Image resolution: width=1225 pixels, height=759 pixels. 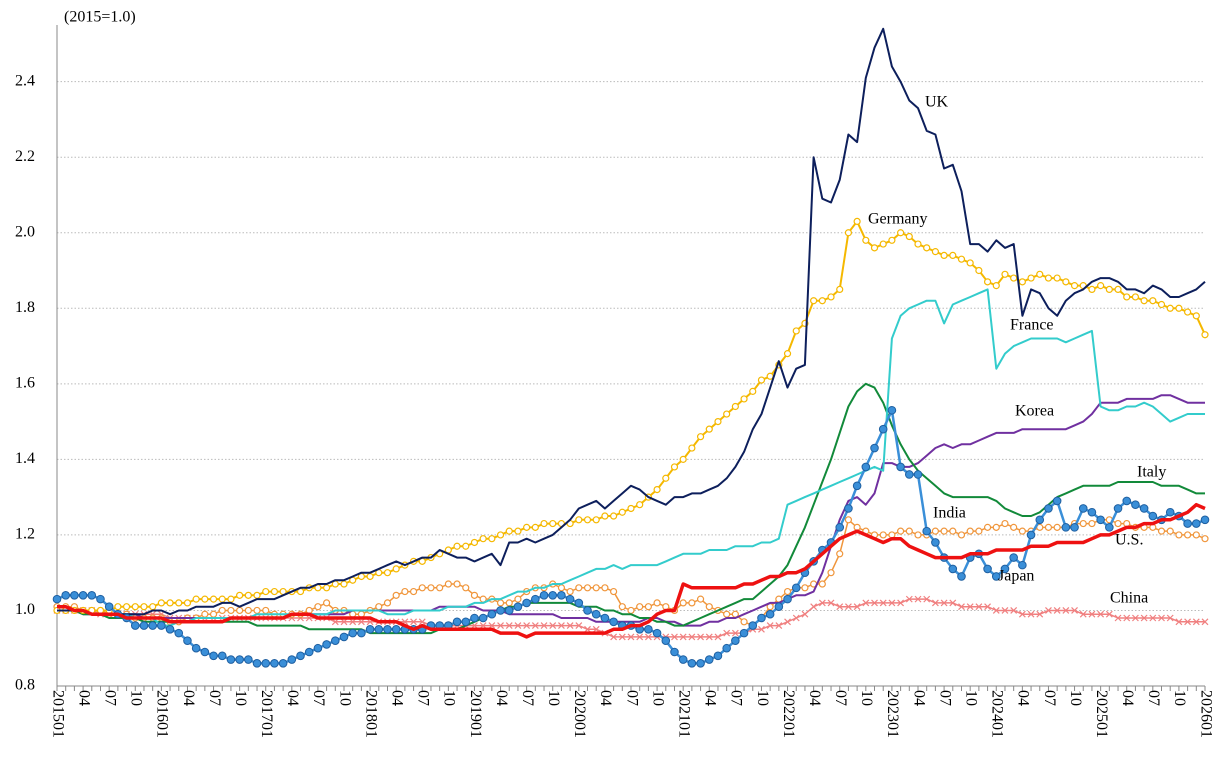 What do you see at coordinates (1205, 714) in the screenshot?
I see `x-tick-label: 202601` at bounding box center [1205, 714].